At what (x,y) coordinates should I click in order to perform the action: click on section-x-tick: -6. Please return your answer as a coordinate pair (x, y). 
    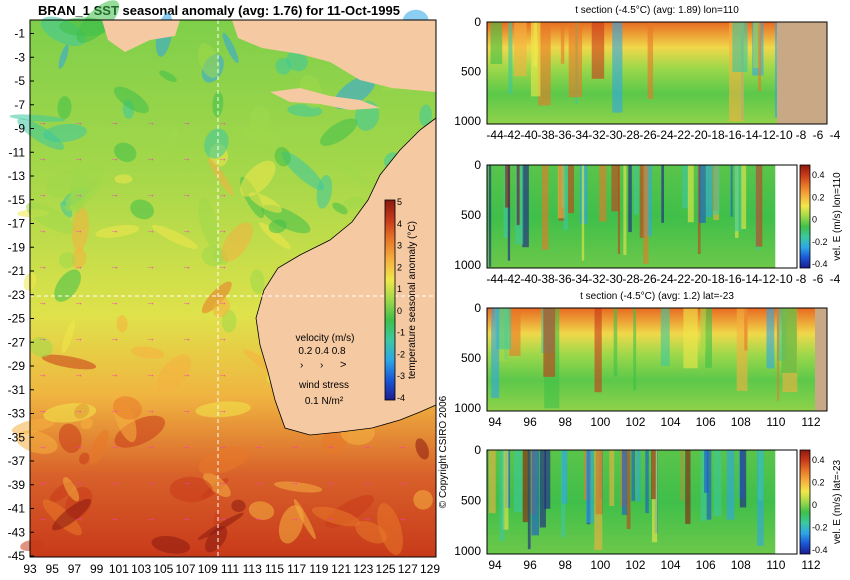
    Looking at the image, I should click on (818, 279).